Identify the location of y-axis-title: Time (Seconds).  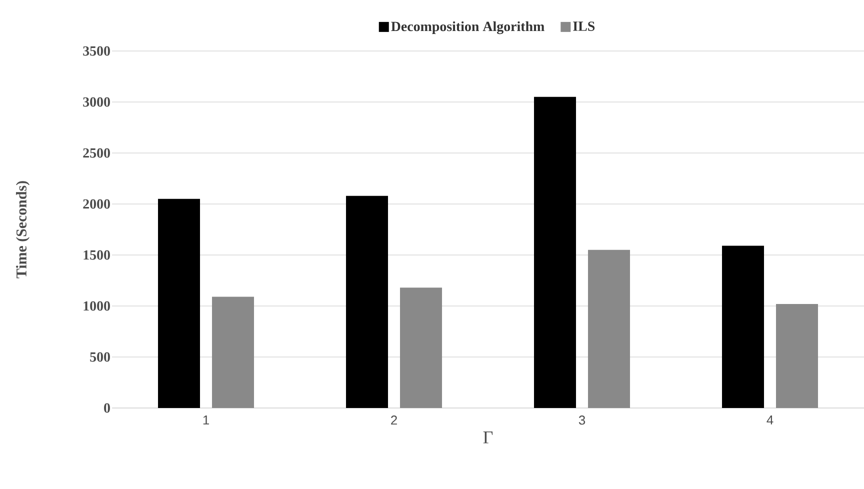
(23, 229).